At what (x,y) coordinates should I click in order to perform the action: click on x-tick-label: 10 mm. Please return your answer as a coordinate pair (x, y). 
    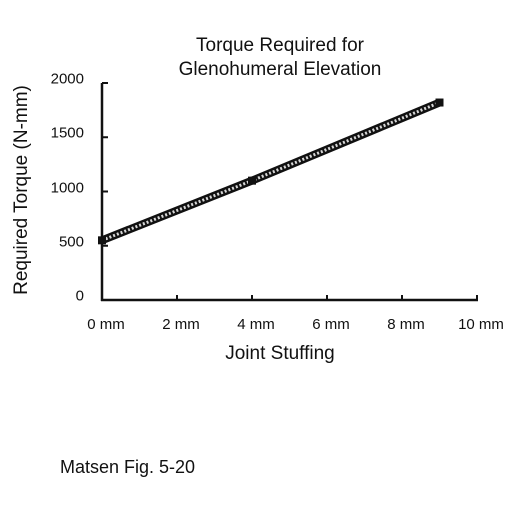
    Looking at the image, I should click on (481, 324).